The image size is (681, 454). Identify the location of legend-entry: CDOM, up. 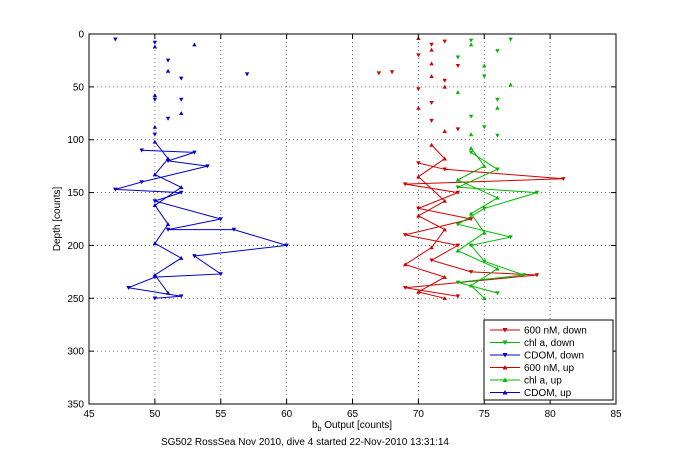
(531, 393).